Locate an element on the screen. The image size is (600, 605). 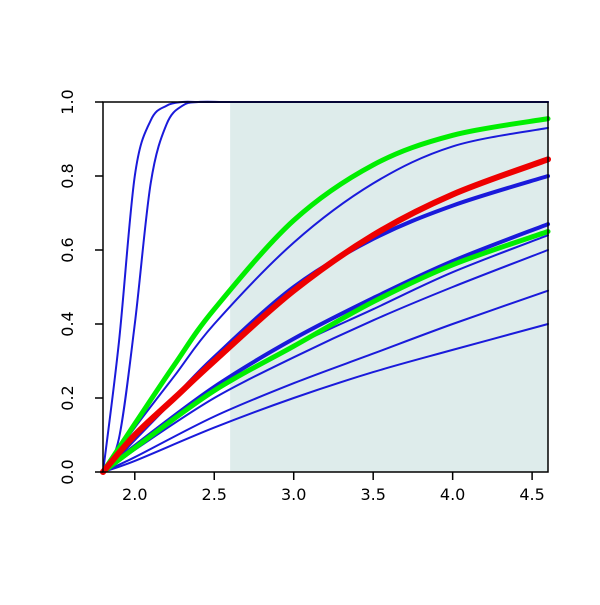
y-tick-label: 0.0 is located at coordinates (67, 471).